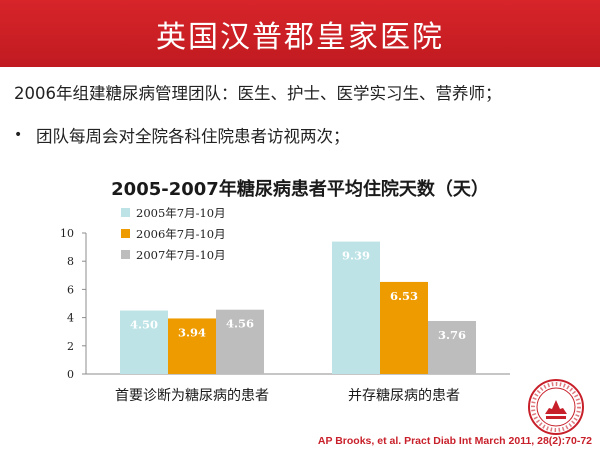 This screenshot has width=600, height=451. What do you see at coordinates (192, 332) in the screenshot?
I see `bar-value-label: 3.94` at bounding box center [192, 332].